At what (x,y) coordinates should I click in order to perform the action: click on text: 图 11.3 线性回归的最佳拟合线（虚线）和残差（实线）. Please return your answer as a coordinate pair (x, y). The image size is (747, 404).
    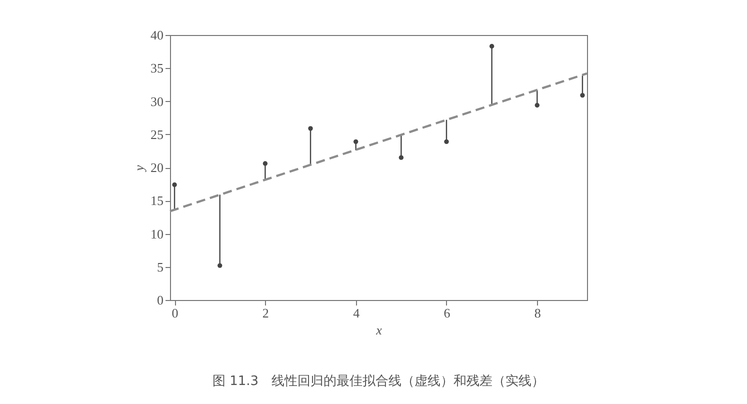
    Looking at the image, I should click on (378, 381).